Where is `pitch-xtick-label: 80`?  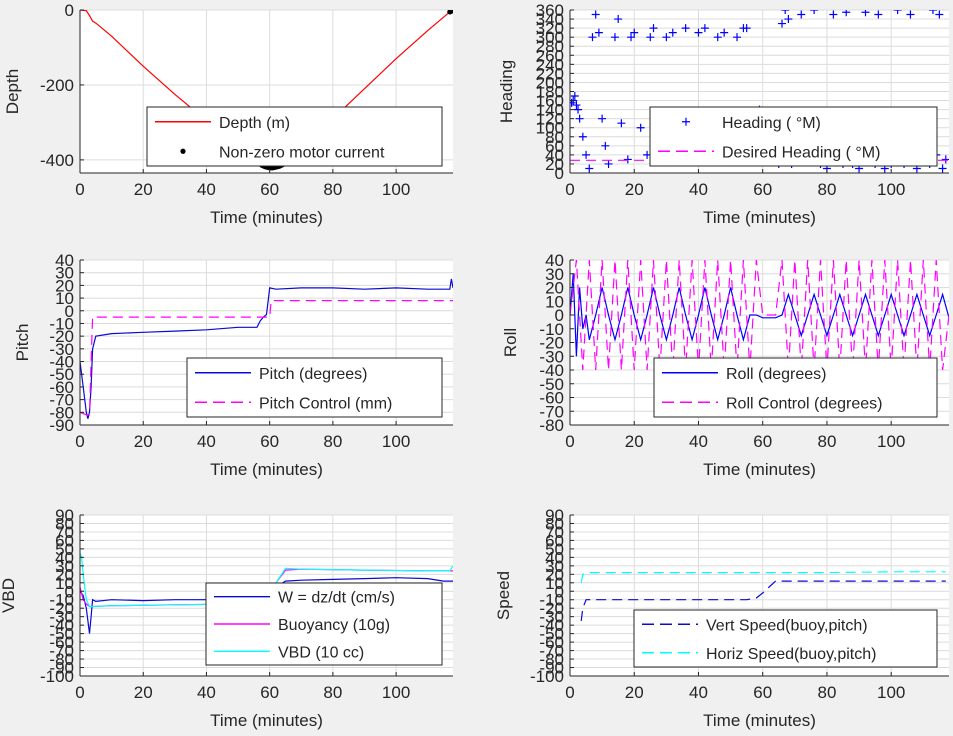 pitch-xtick-label: 80 is located at coordinates (332, 441).